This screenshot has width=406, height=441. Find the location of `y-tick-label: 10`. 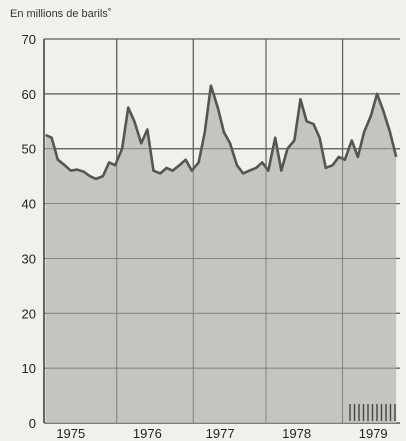

y-tick-label: 10 is located at coordinates (29, 368).